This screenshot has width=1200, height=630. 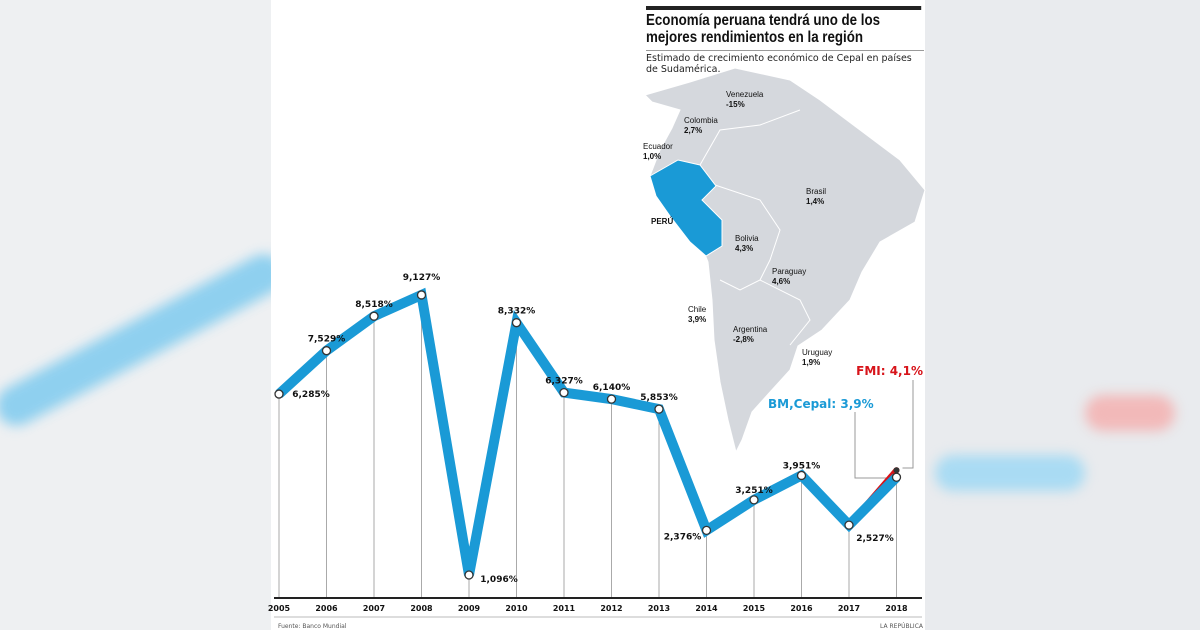 I want to click on map-label-paraguay: Paraguay 4,6%, so click(x=789, y=277).